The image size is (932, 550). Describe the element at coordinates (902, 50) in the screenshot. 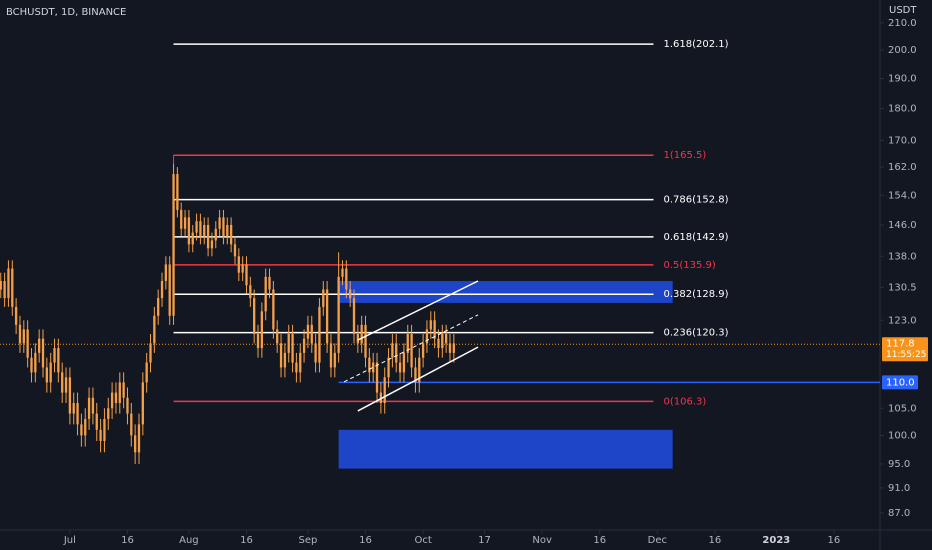

I see `y-tick-label: 200.0` at that location.